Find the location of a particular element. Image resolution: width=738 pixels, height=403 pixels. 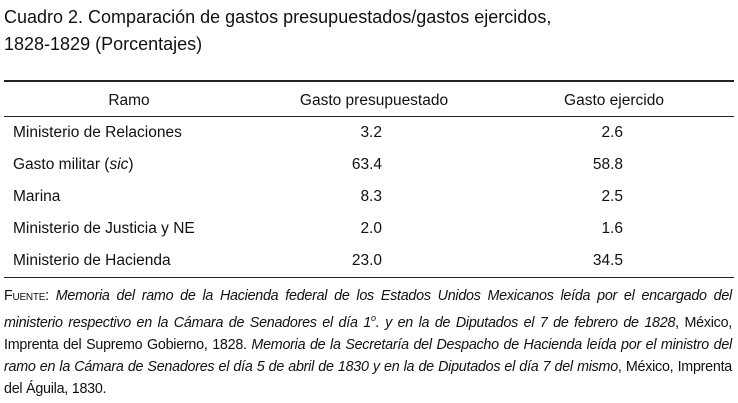

table-cell: 58.8 is located at coordinates (607, 164).